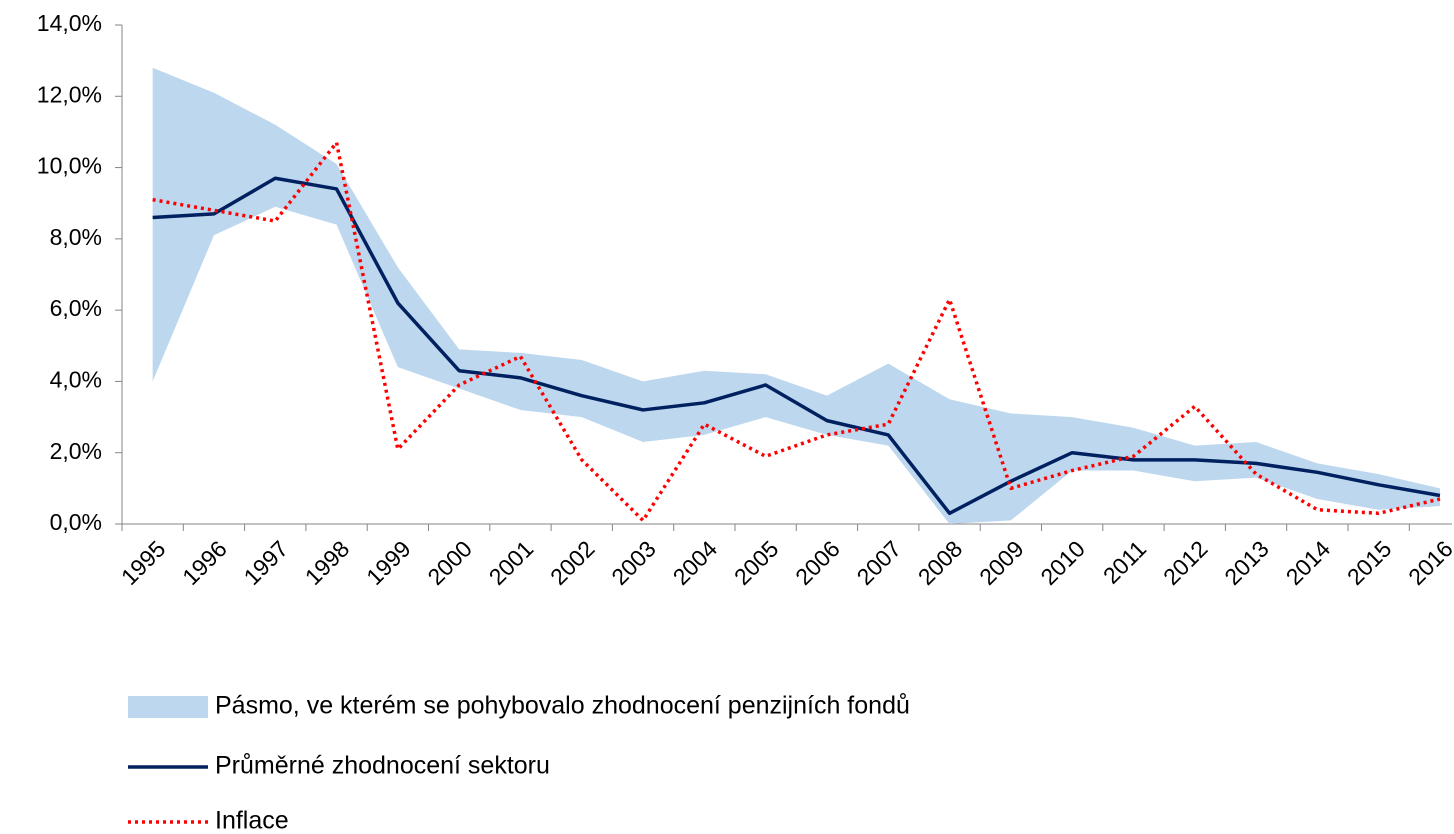 The height and width of the screenshot is (834, 1454). Describe the element at coordinates (511, 562) in the screenshot. I see `x-tick-label: 2001` at that location.